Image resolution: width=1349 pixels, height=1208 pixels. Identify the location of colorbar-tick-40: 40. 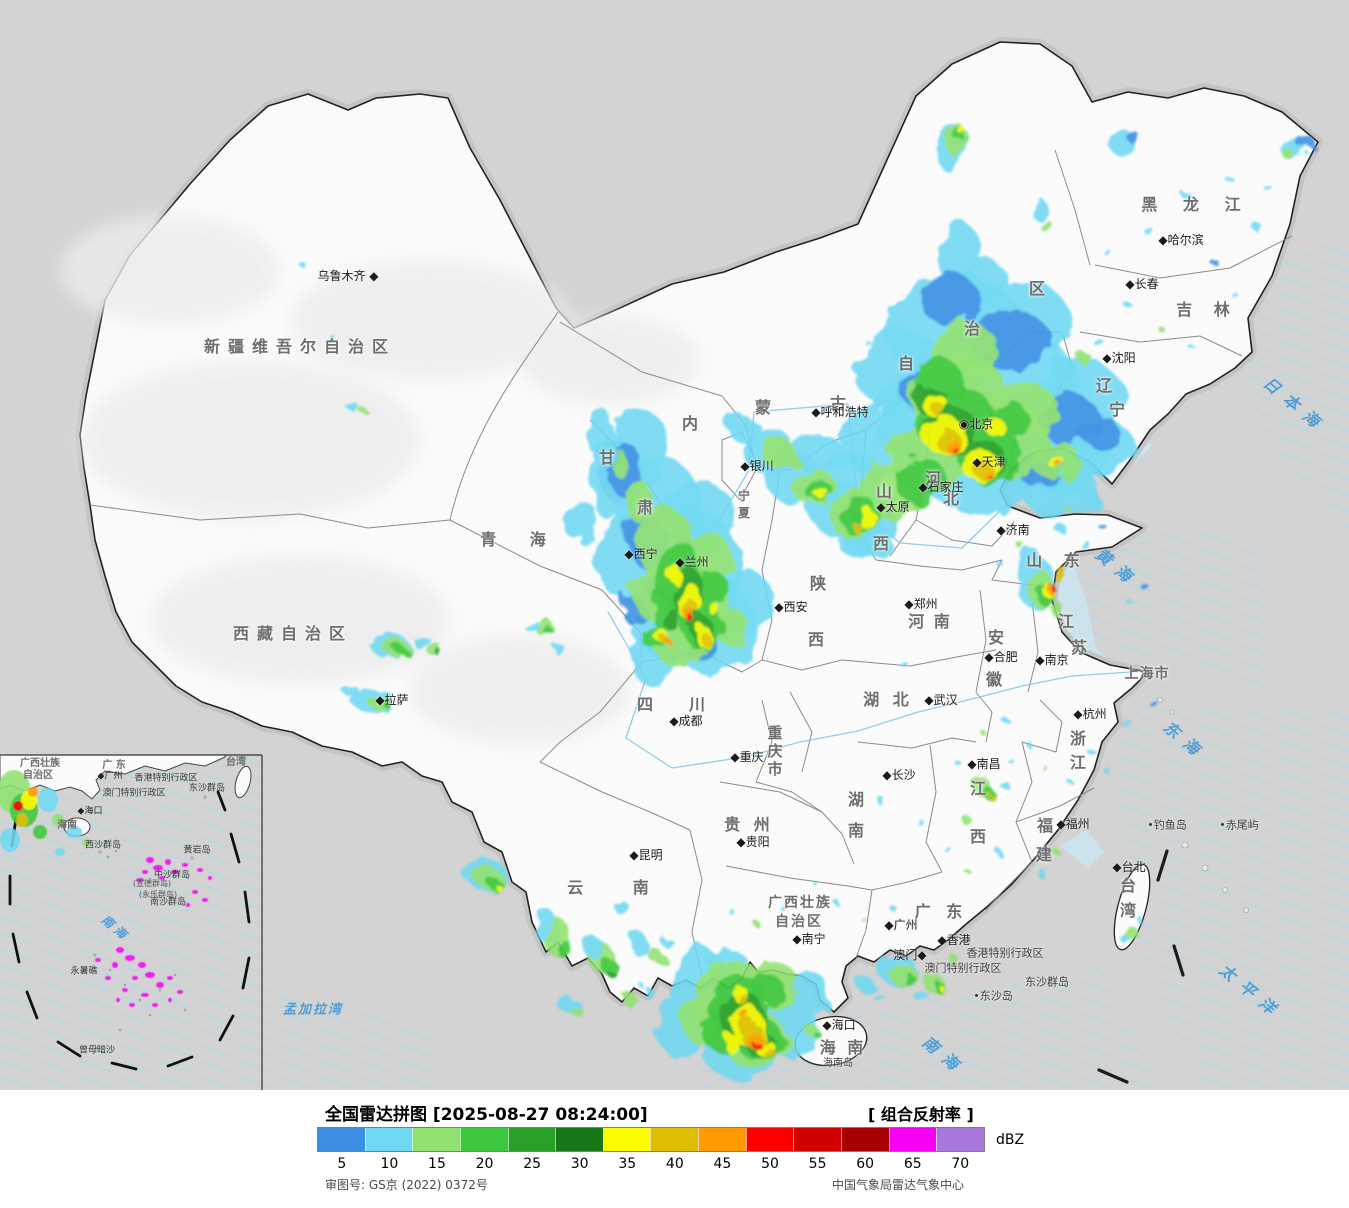
(674, 1164).